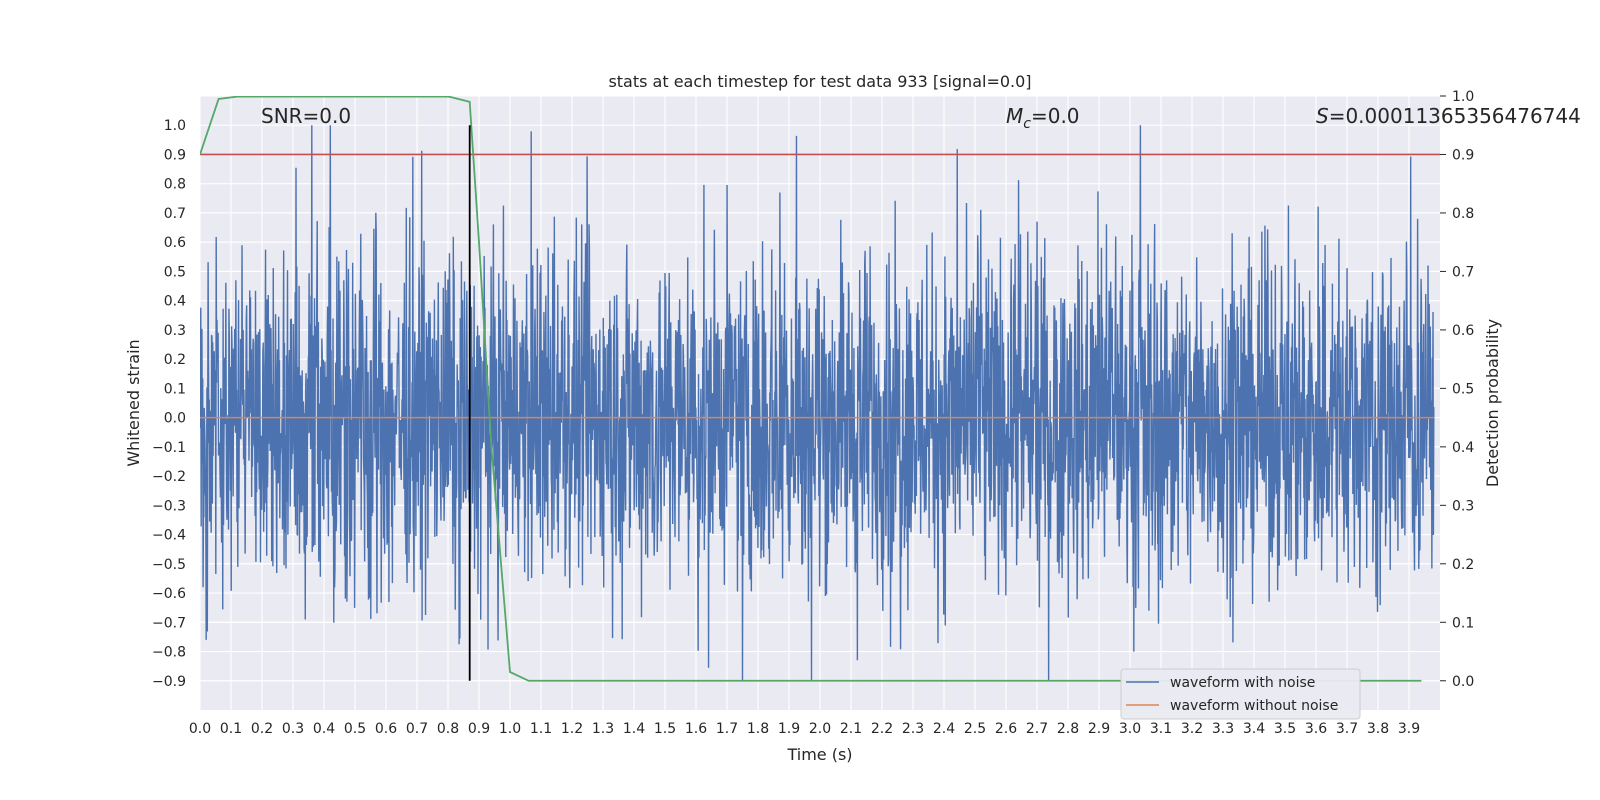  What do you see at coordinates (169, 623) in the screenshot?
I see `y-tick-label: −0.7` at bounding box center [169, 623].